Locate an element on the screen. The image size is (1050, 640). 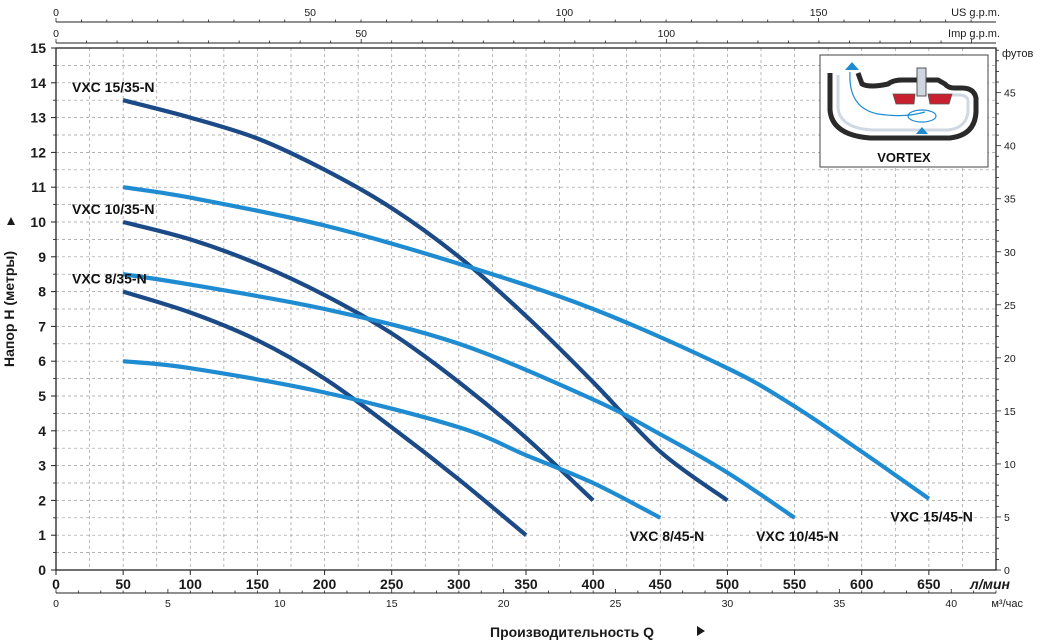
y-tick-label: 3 is located at coordinates (42, 466).